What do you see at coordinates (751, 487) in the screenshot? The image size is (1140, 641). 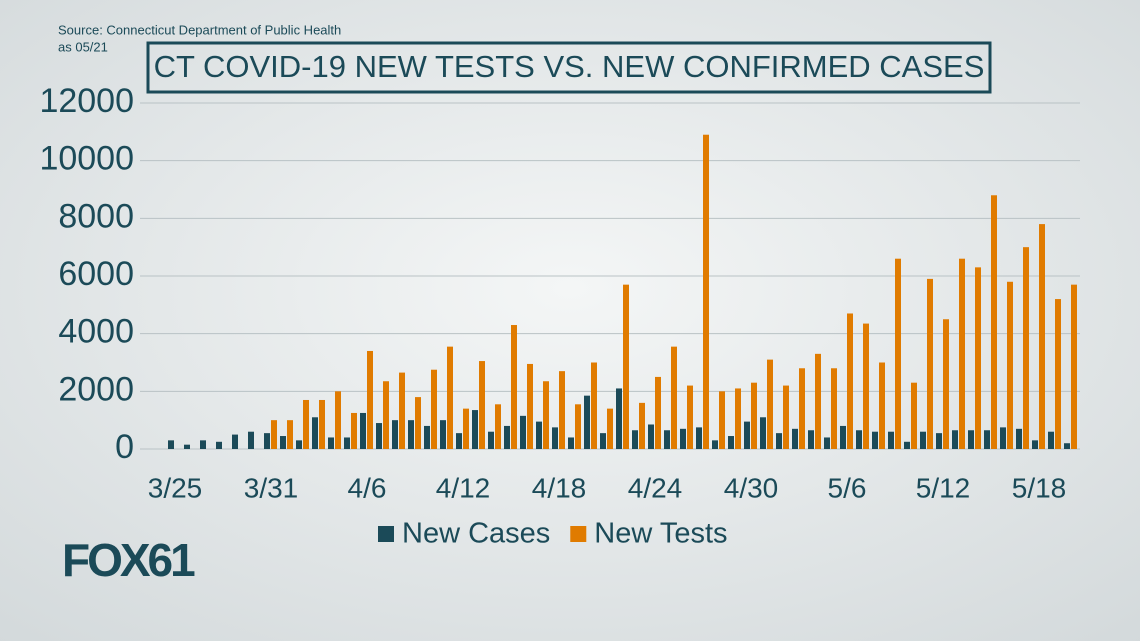 I see `x-tick-label: 4/30` at bounding box center [751, 487].